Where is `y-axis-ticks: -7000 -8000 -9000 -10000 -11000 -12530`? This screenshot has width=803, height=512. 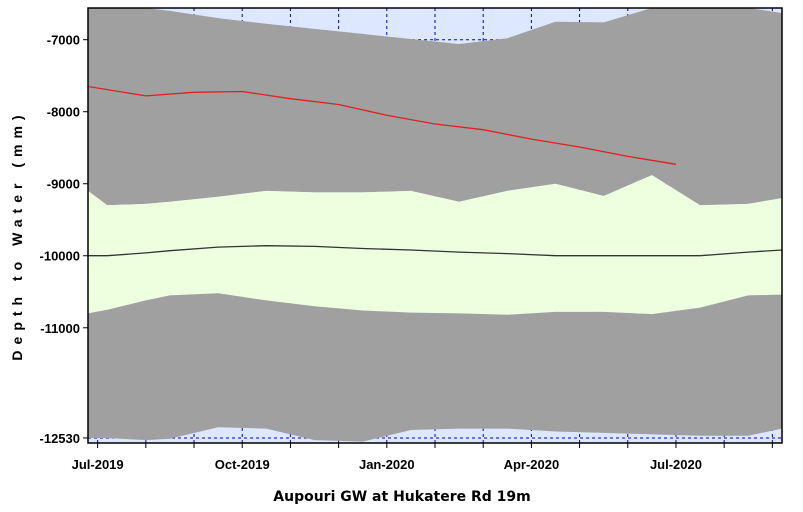
y-axis-ticks: -7000 -8000 -9000 -10000 -11000 -12530 is located at coordinates (64, 239).